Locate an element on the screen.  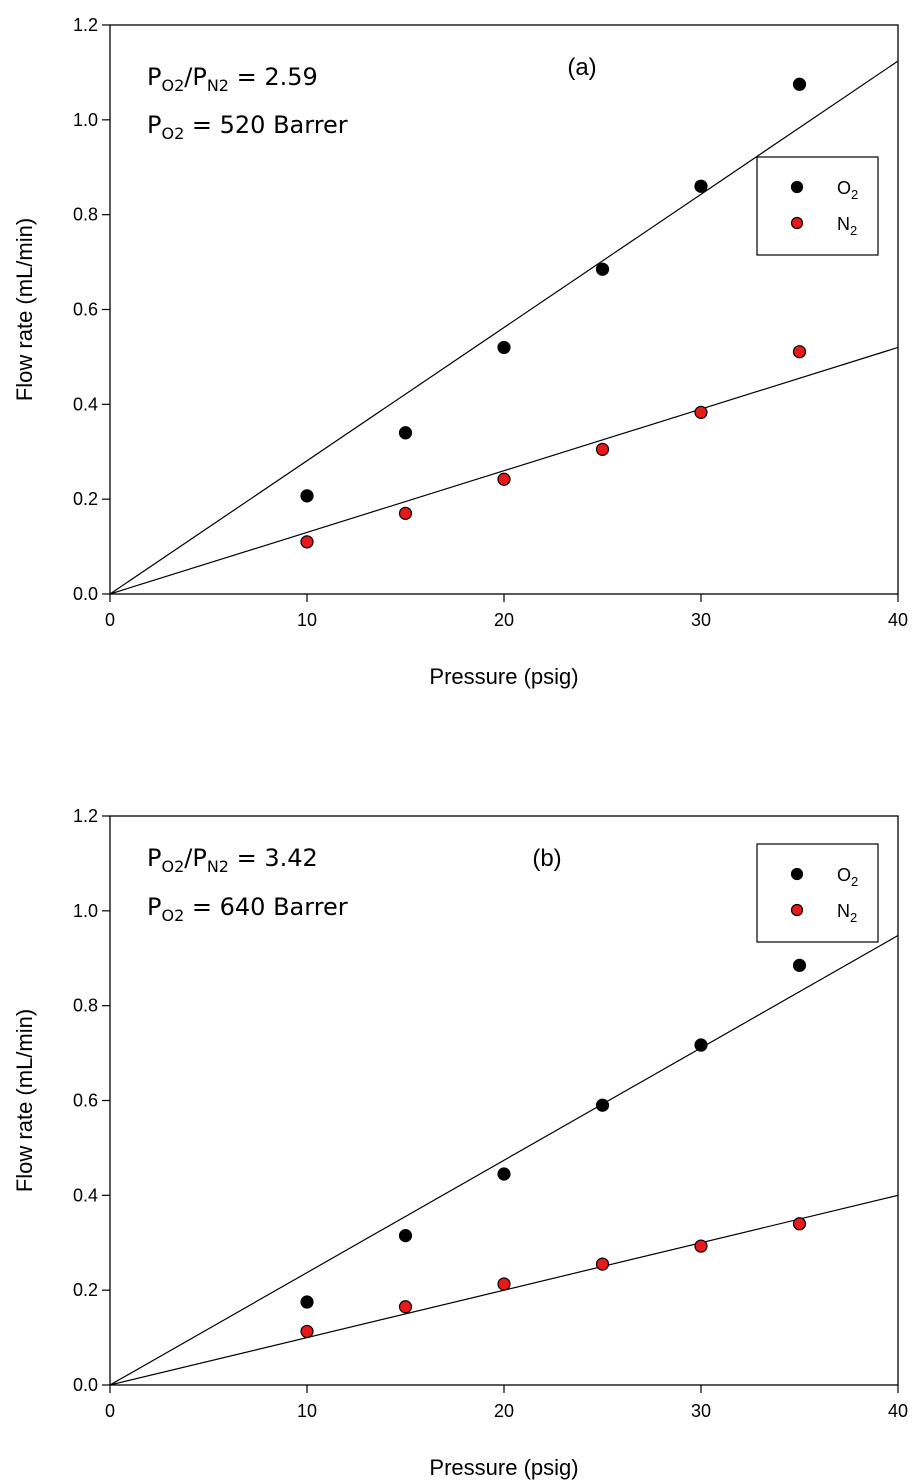
selectivity-annotation: PO2/PN2 = 3.42 is located at coordinates (232, 860).